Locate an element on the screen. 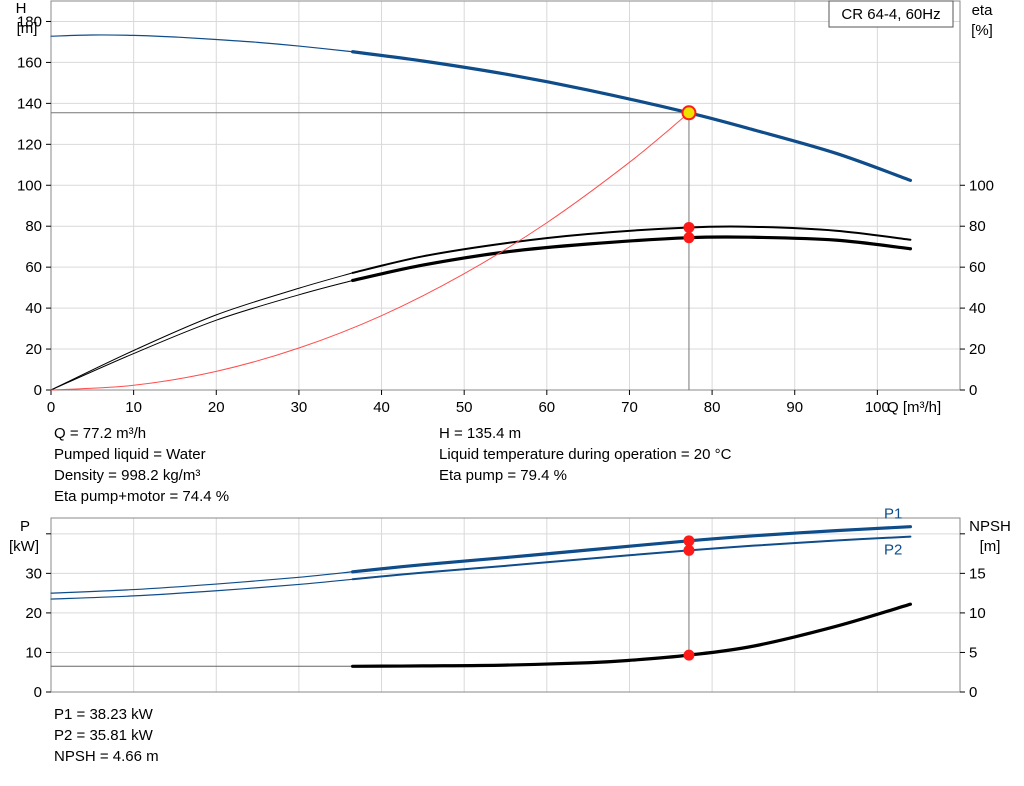 The height and width of the screenshot is (786, 1024). top-y2-tick-label: 80 is located at coordinates (977, 226).